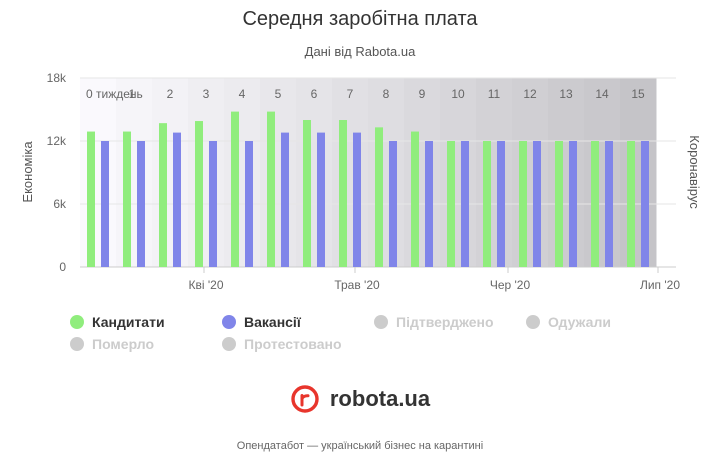 The width and height of the screenshot is (720, 456). Describe the element at coordinates (272, 322) in the screenshot. I see `legend-label-vacancies: Вакансії` at that location.